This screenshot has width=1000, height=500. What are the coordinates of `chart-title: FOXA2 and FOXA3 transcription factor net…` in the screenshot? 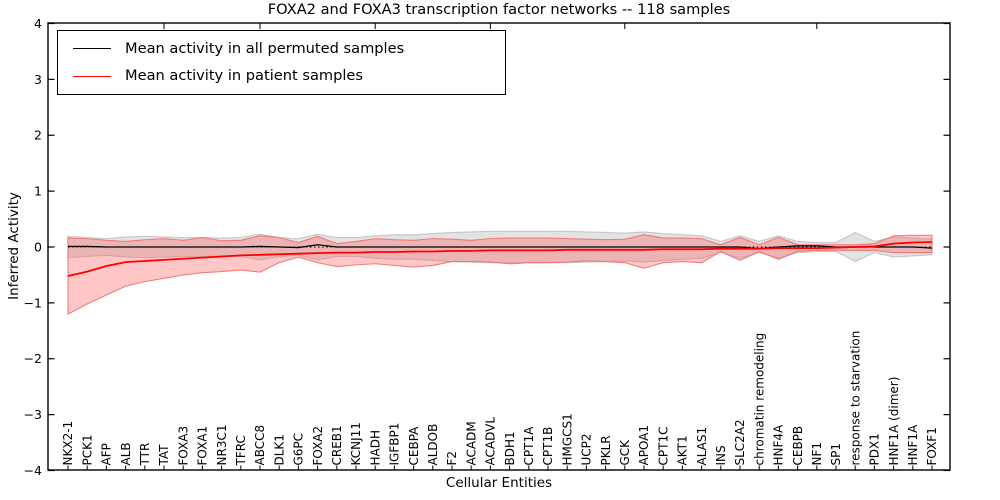 It's located at (499, 9).